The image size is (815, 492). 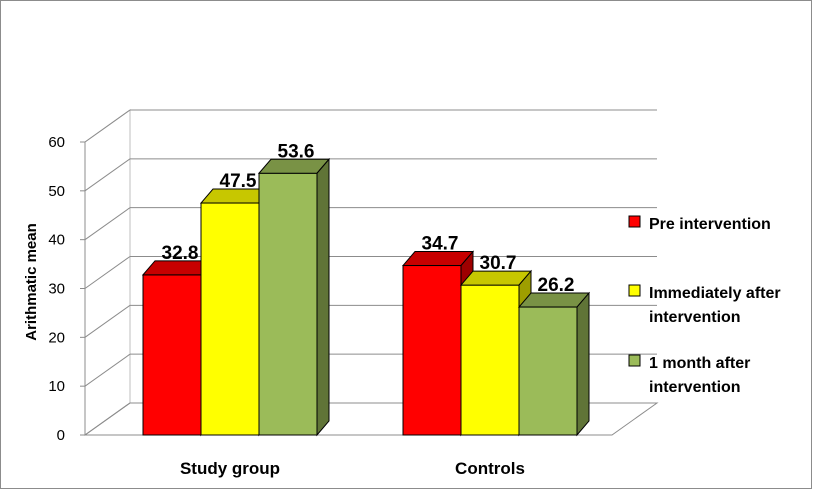 I want to click on legend-label: 1 month after, so click(x=699, y=363).